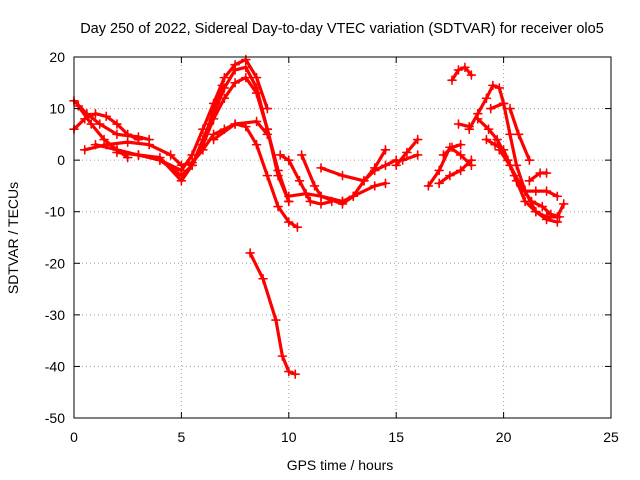  Describe the element at coordinates (55, 418) in the screenshot. I see `y-tick-label: -50` at that location.